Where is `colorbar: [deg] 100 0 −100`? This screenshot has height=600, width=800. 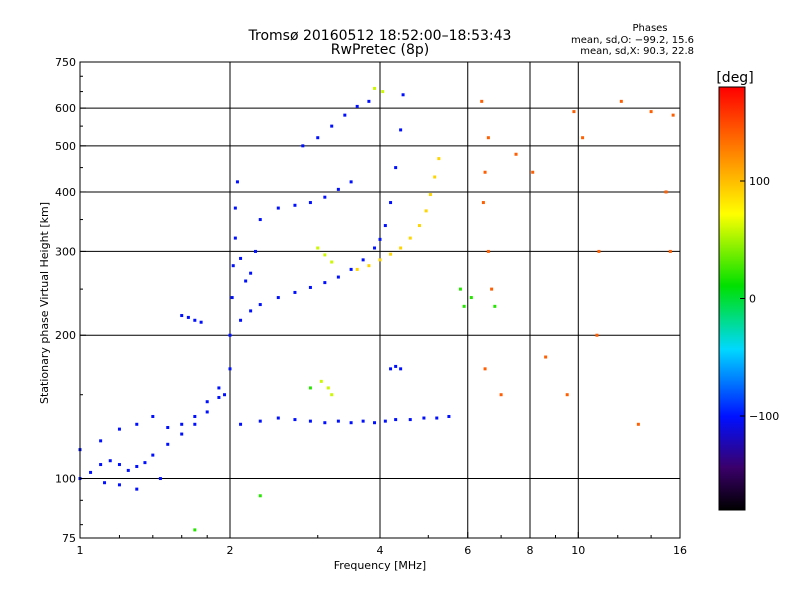 colorbar: [deg] 100 0 −100 is located at coordinates (747, 290).